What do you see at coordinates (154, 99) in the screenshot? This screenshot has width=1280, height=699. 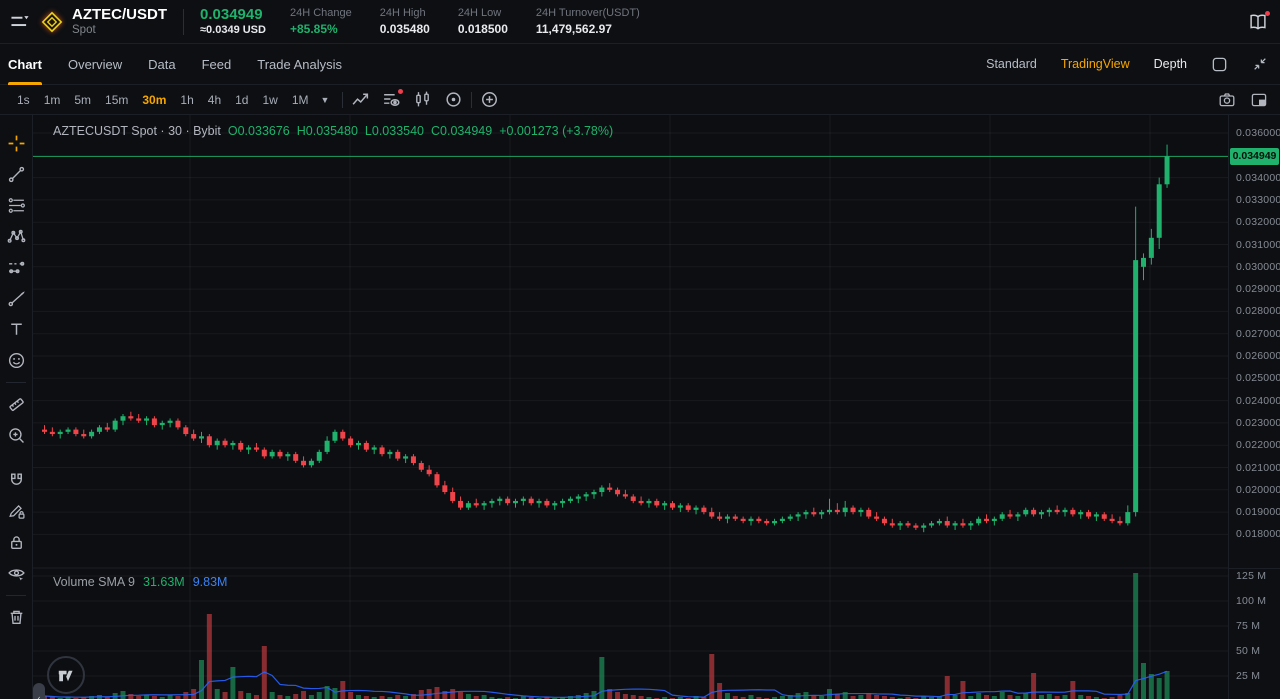 I see `tf-30m: 30m` at bounding box center [154, 99].